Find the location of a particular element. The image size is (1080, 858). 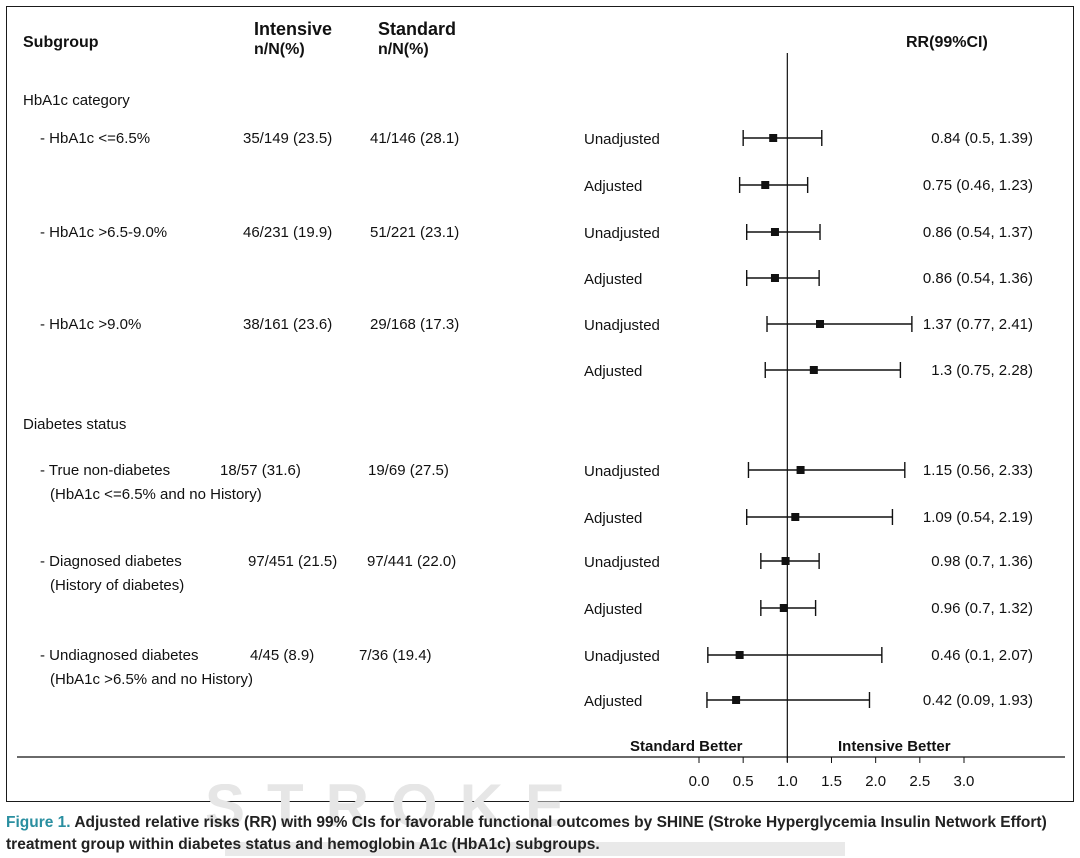

subgroup-sublabel: (HbA1c >6.5% and no History) is located at coordinates (151, 679).